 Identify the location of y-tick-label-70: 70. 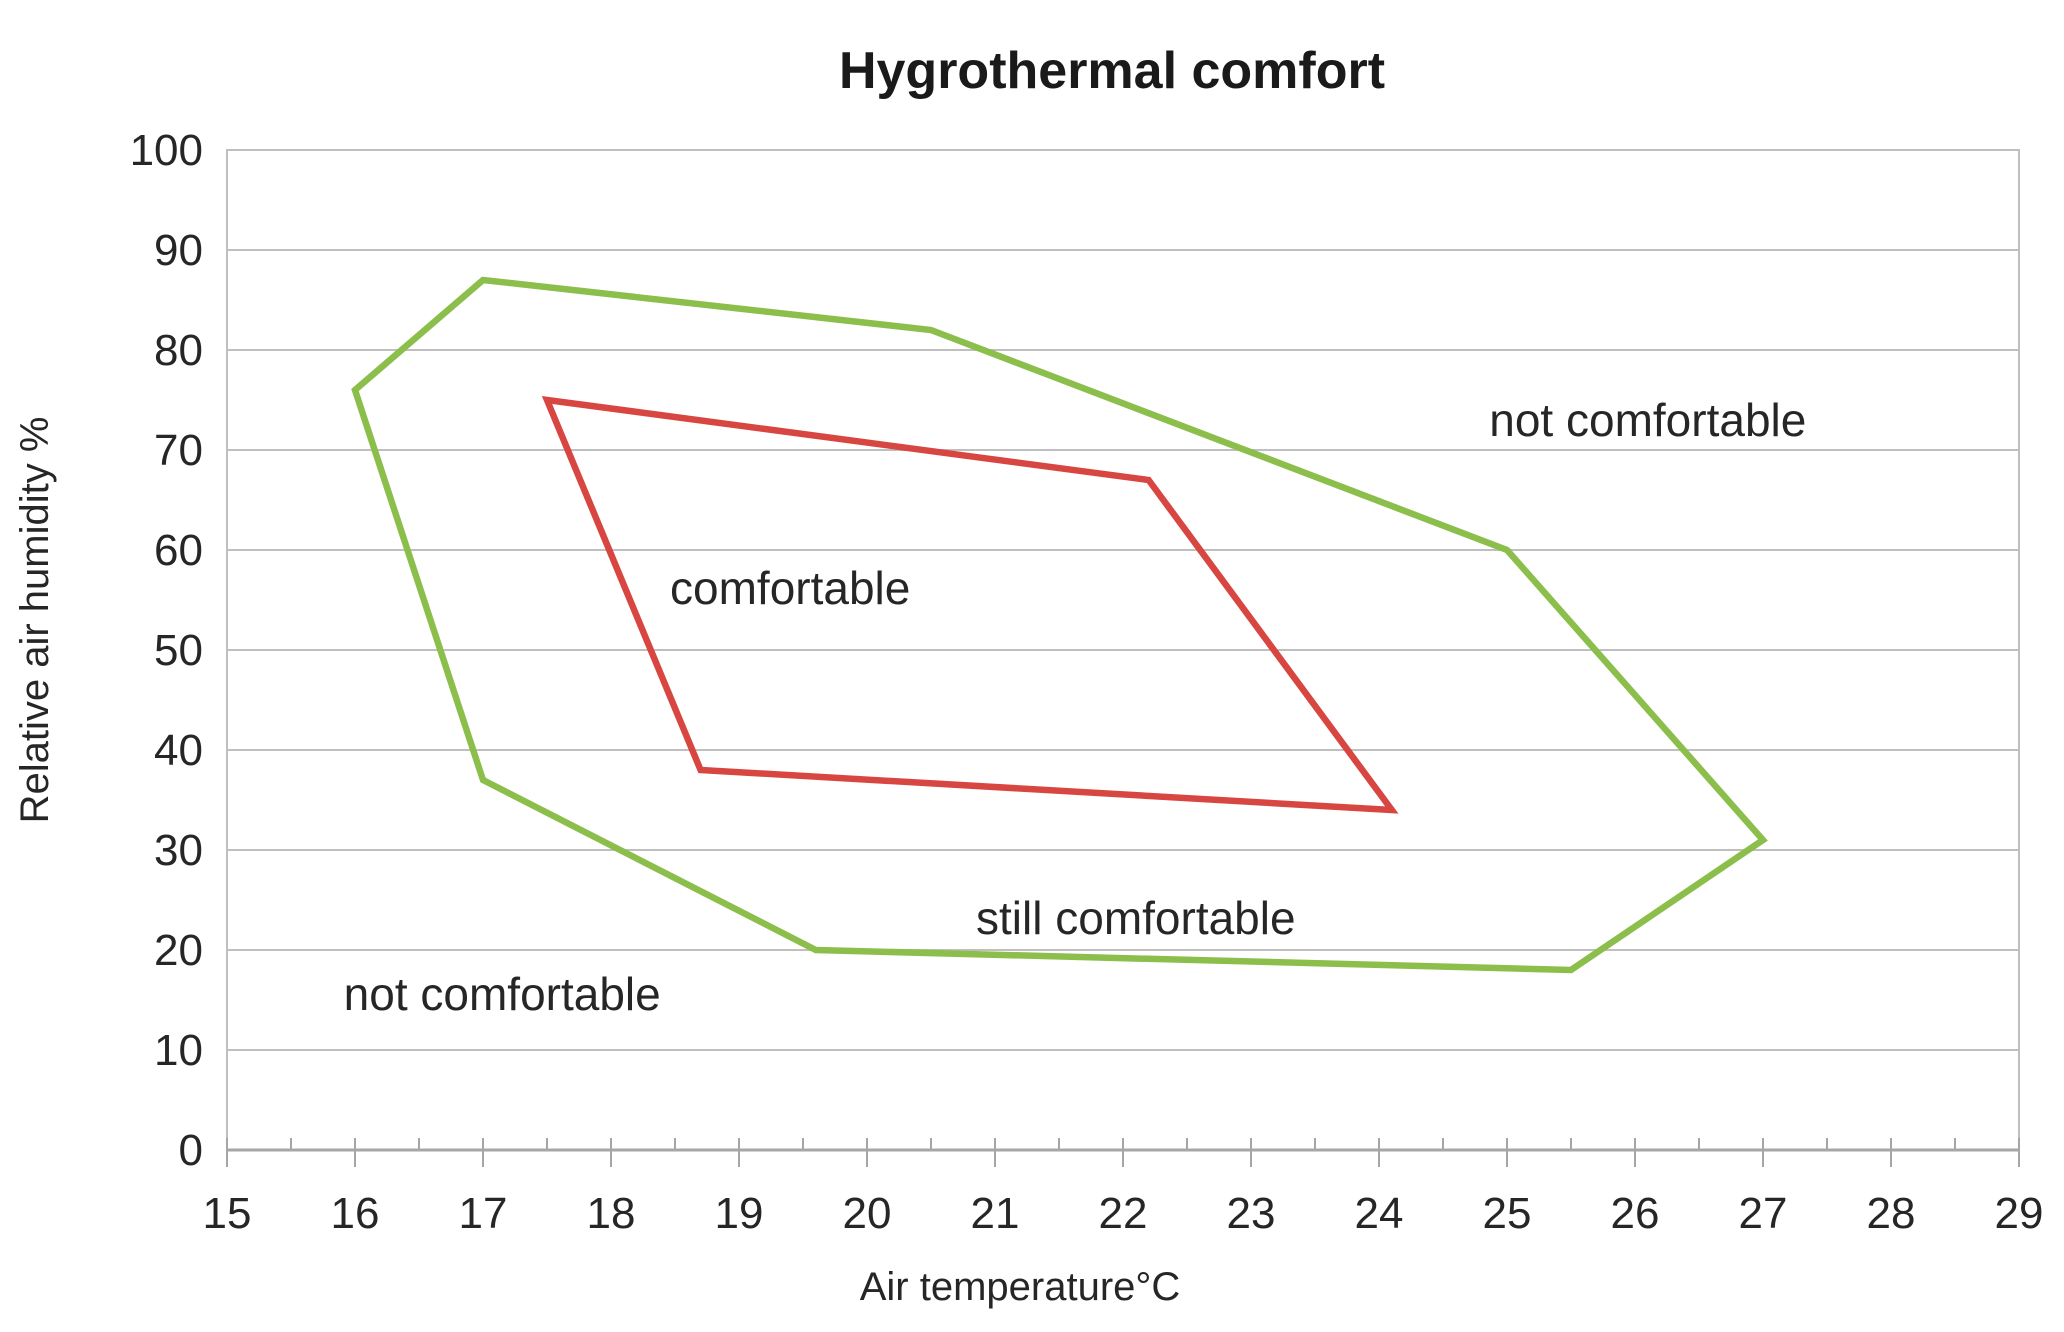
(178, 450).